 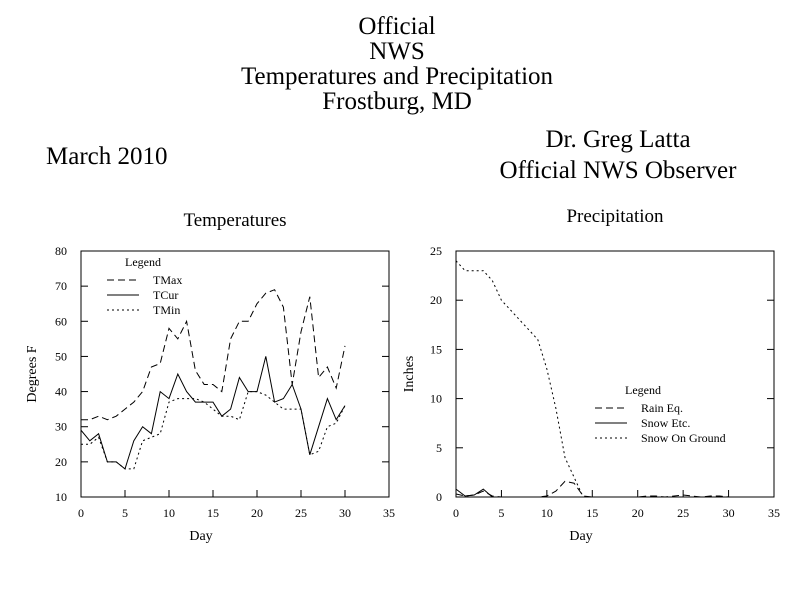 I want to click on temp-series-tmax, so click(x=213, y=355).